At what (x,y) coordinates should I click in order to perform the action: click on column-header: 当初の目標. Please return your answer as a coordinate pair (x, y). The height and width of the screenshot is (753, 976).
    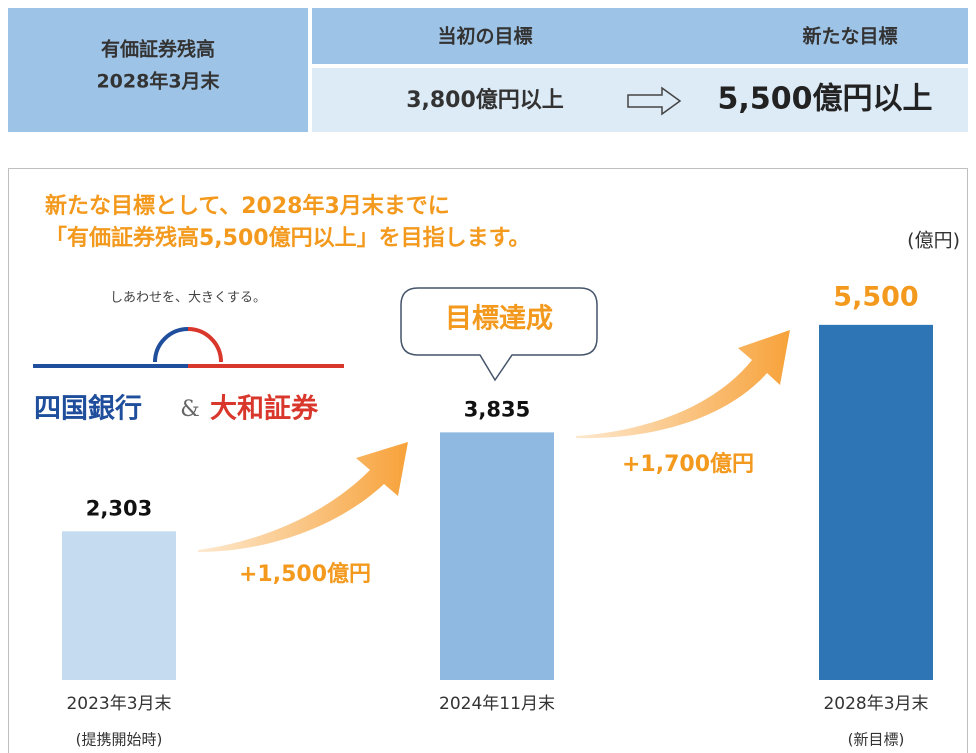
    Looking at the image, I should click on (484, 36).